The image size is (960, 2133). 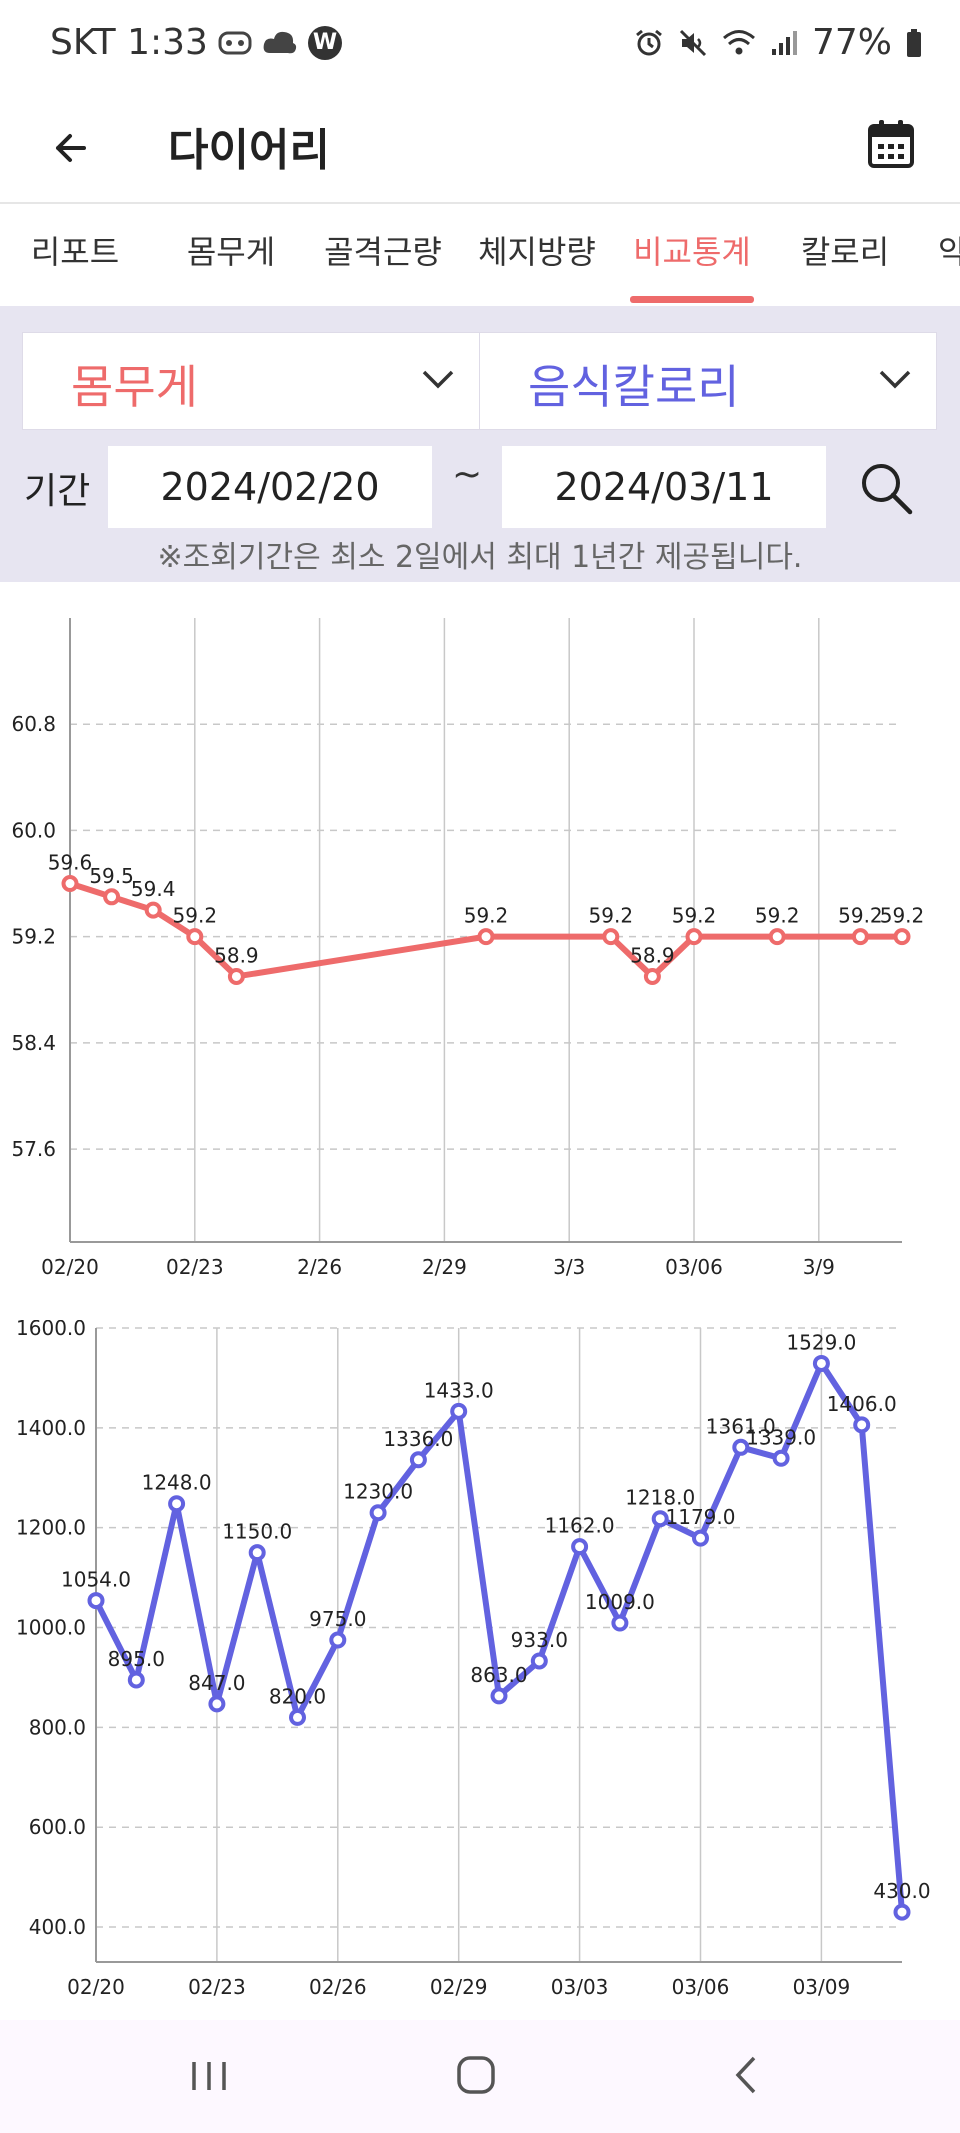 I want to click on data-label: 1336.0, so click(x=418, y=1439).